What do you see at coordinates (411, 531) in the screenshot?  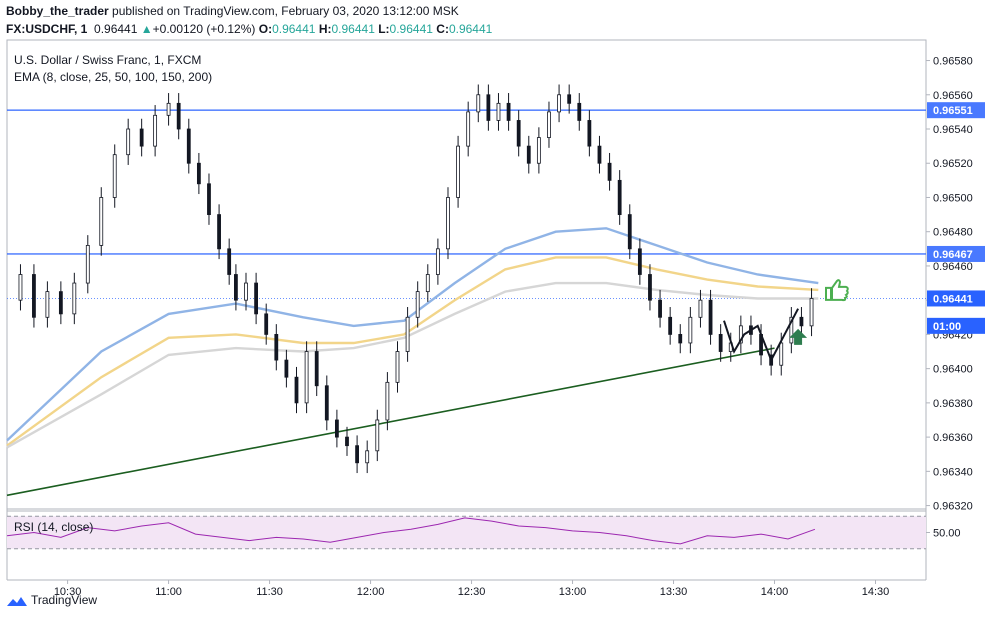 I see `rsi-line` at bounding box center [411, 531].